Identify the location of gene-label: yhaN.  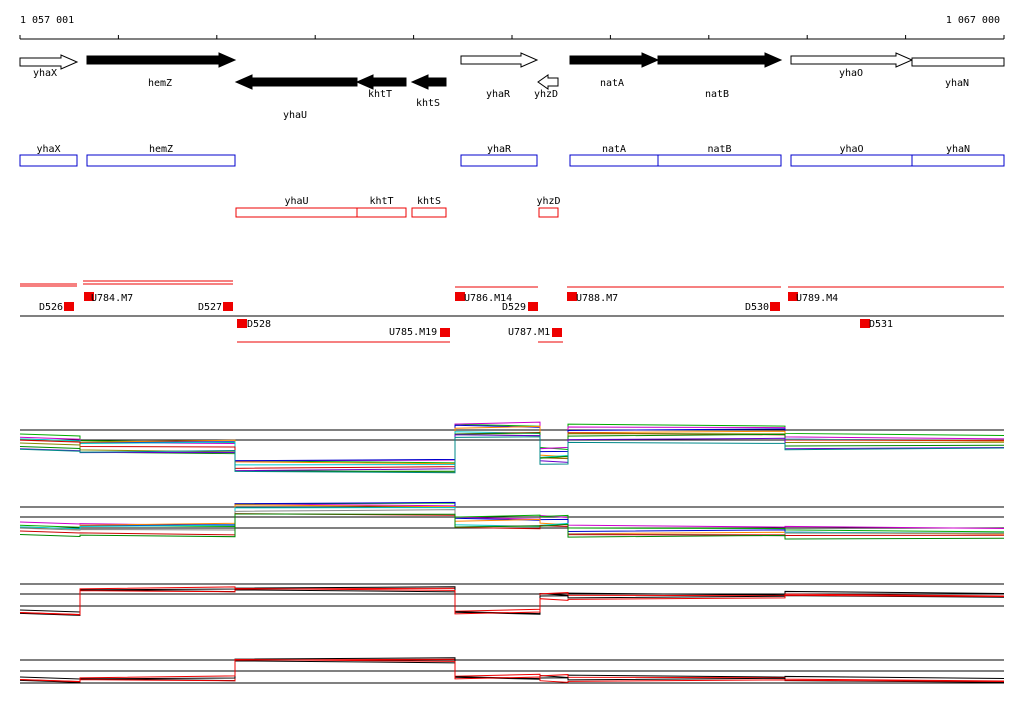
(957, 83).